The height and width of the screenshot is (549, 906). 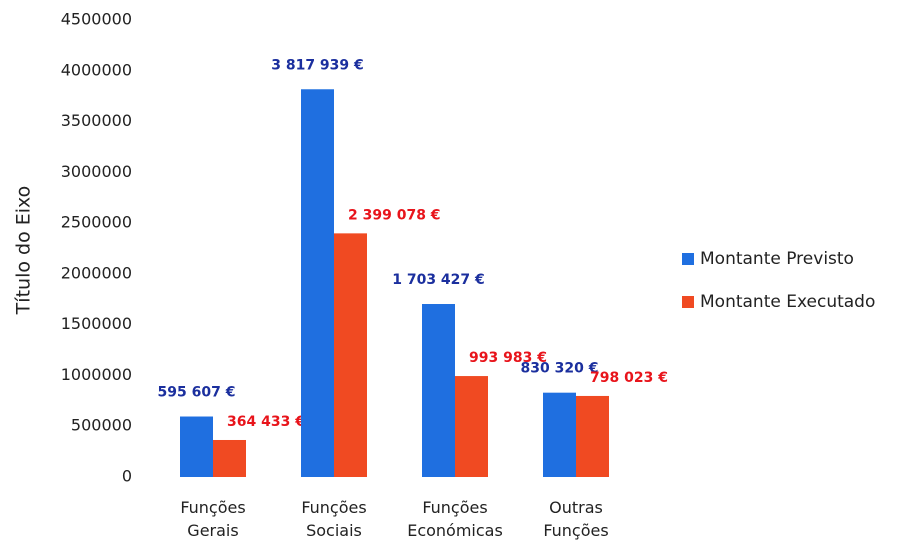 What do you see at coordinates (629, 378) in the screenshot?
I see `data-label: 798 023 €` at bounding box center [629, 378].